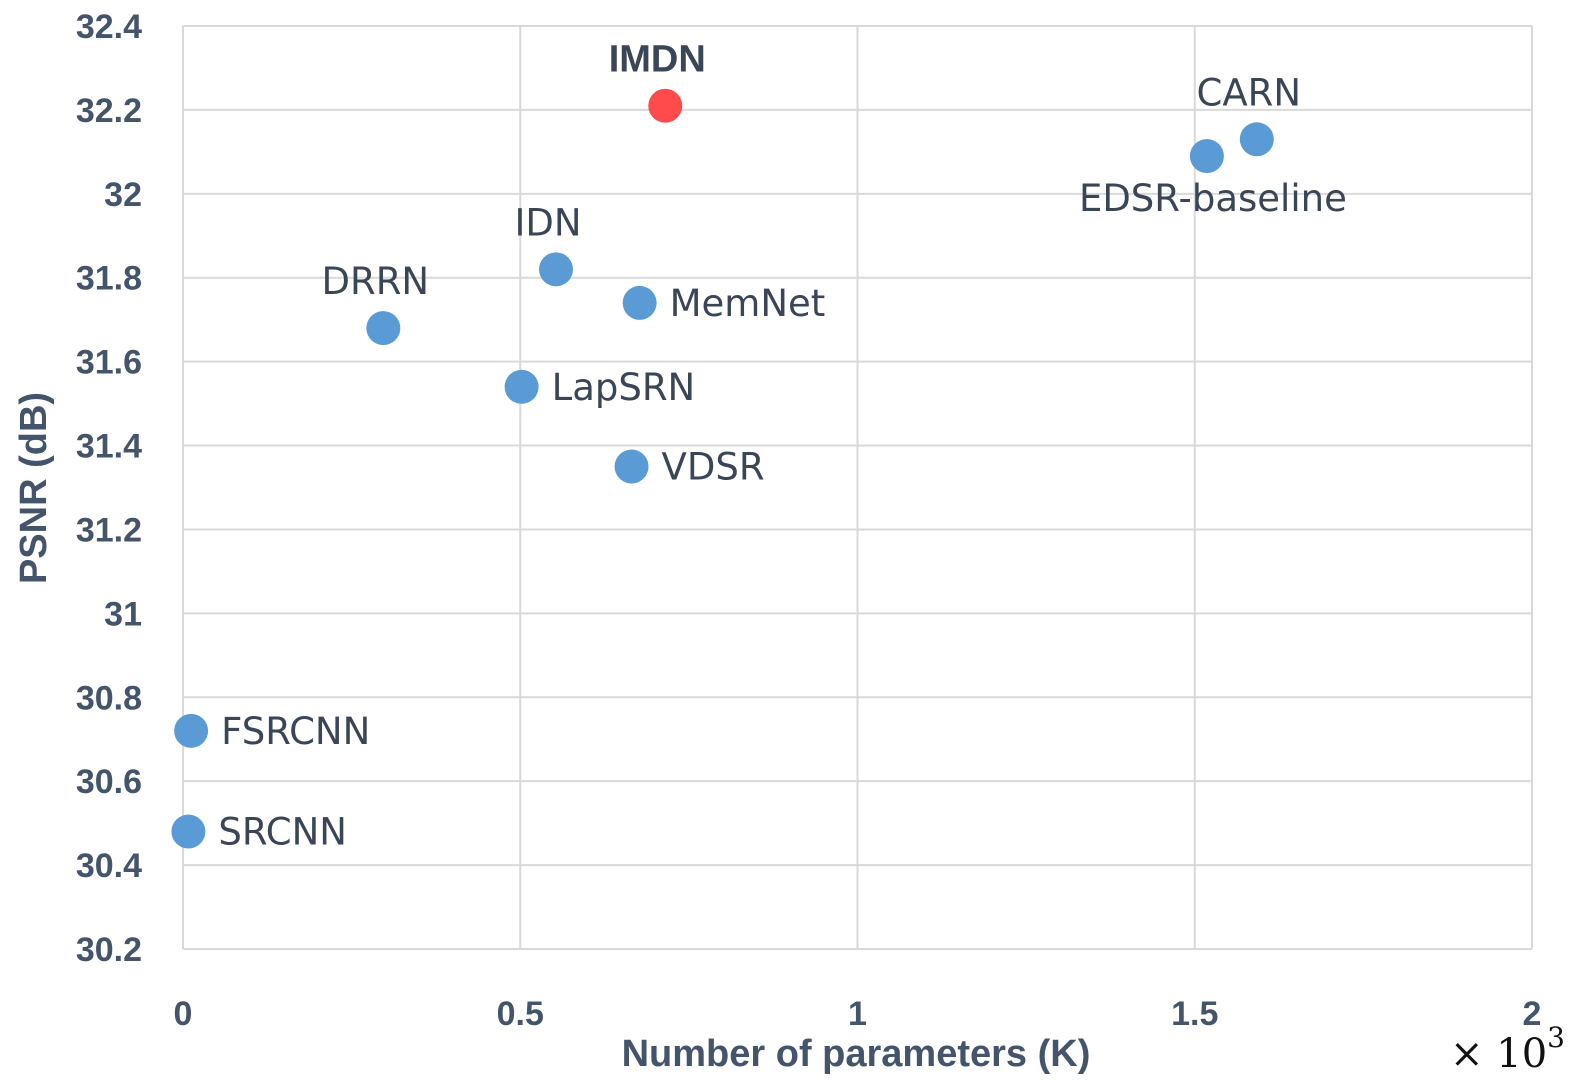  Describe the element at coordinates (295, 731) in the screenshot. I see `point-label-fsrcnn: FSRCNN` at that location.